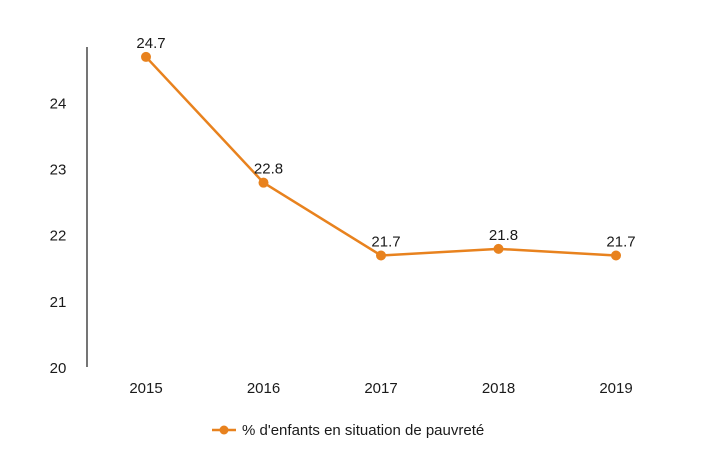 The image size is (727, 462). What do you see at coordinates (58, 169) in the screenshot?
I see `y-tick-label: 23` at bounding box center [58, 169].